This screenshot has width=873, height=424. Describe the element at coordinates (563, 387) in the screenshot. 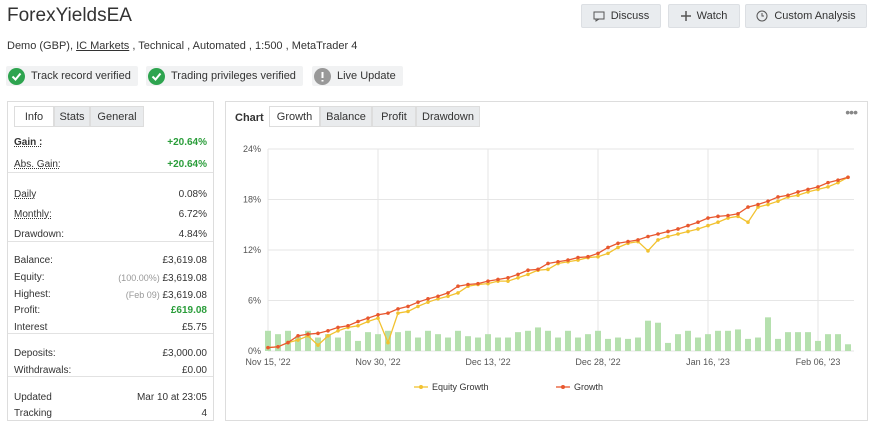

I see `legend-marker` at that location.